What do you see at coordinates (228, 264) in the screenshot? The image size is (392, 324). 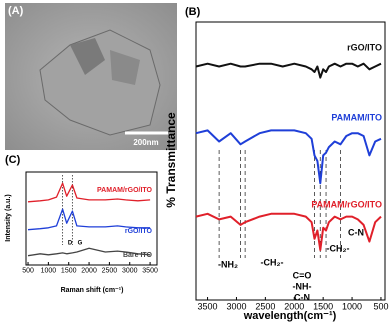 I see `annotation: -NH₂` at bounding box center [228, 264].